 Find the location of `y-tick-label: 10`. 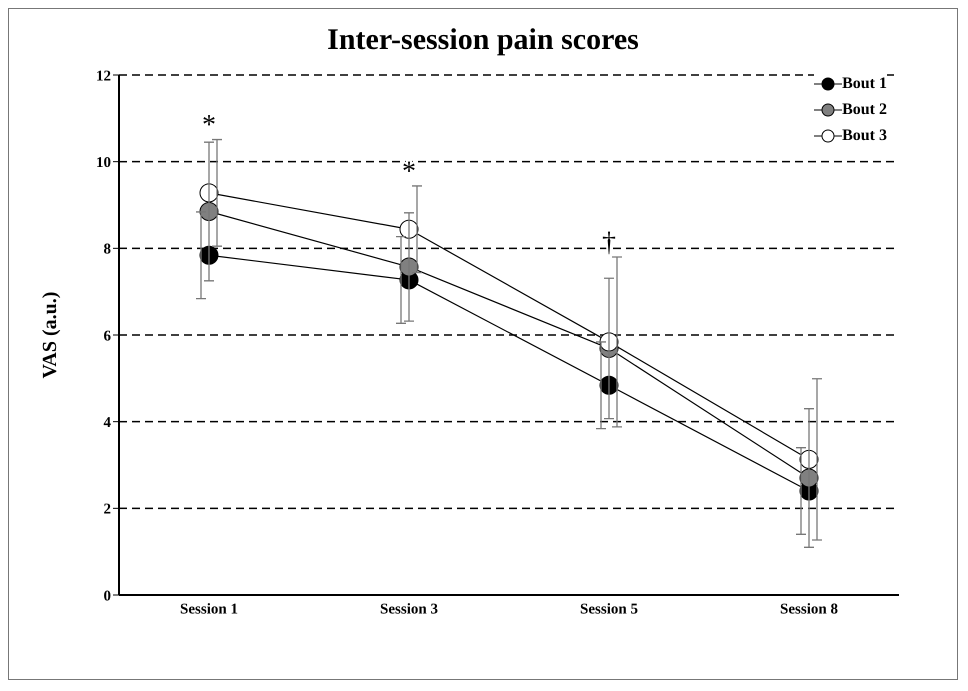

y-tick-label: 10 is located at coordinates (103, 162).